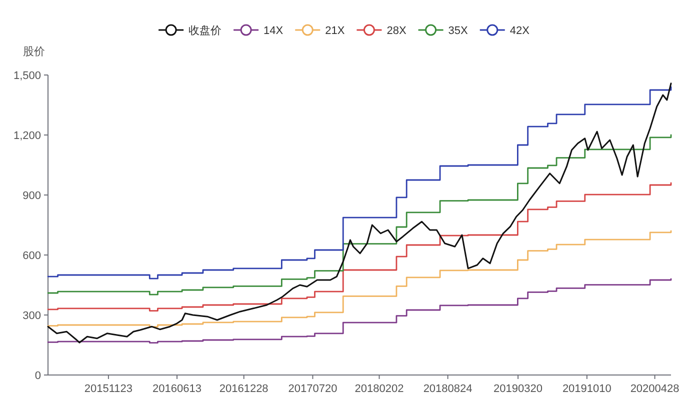 The width and height of the screenshot is (688, 400). Describe the element at coordinates (447, 389) in the screenshot. I see `x-tick-label: 20180824` at that location.